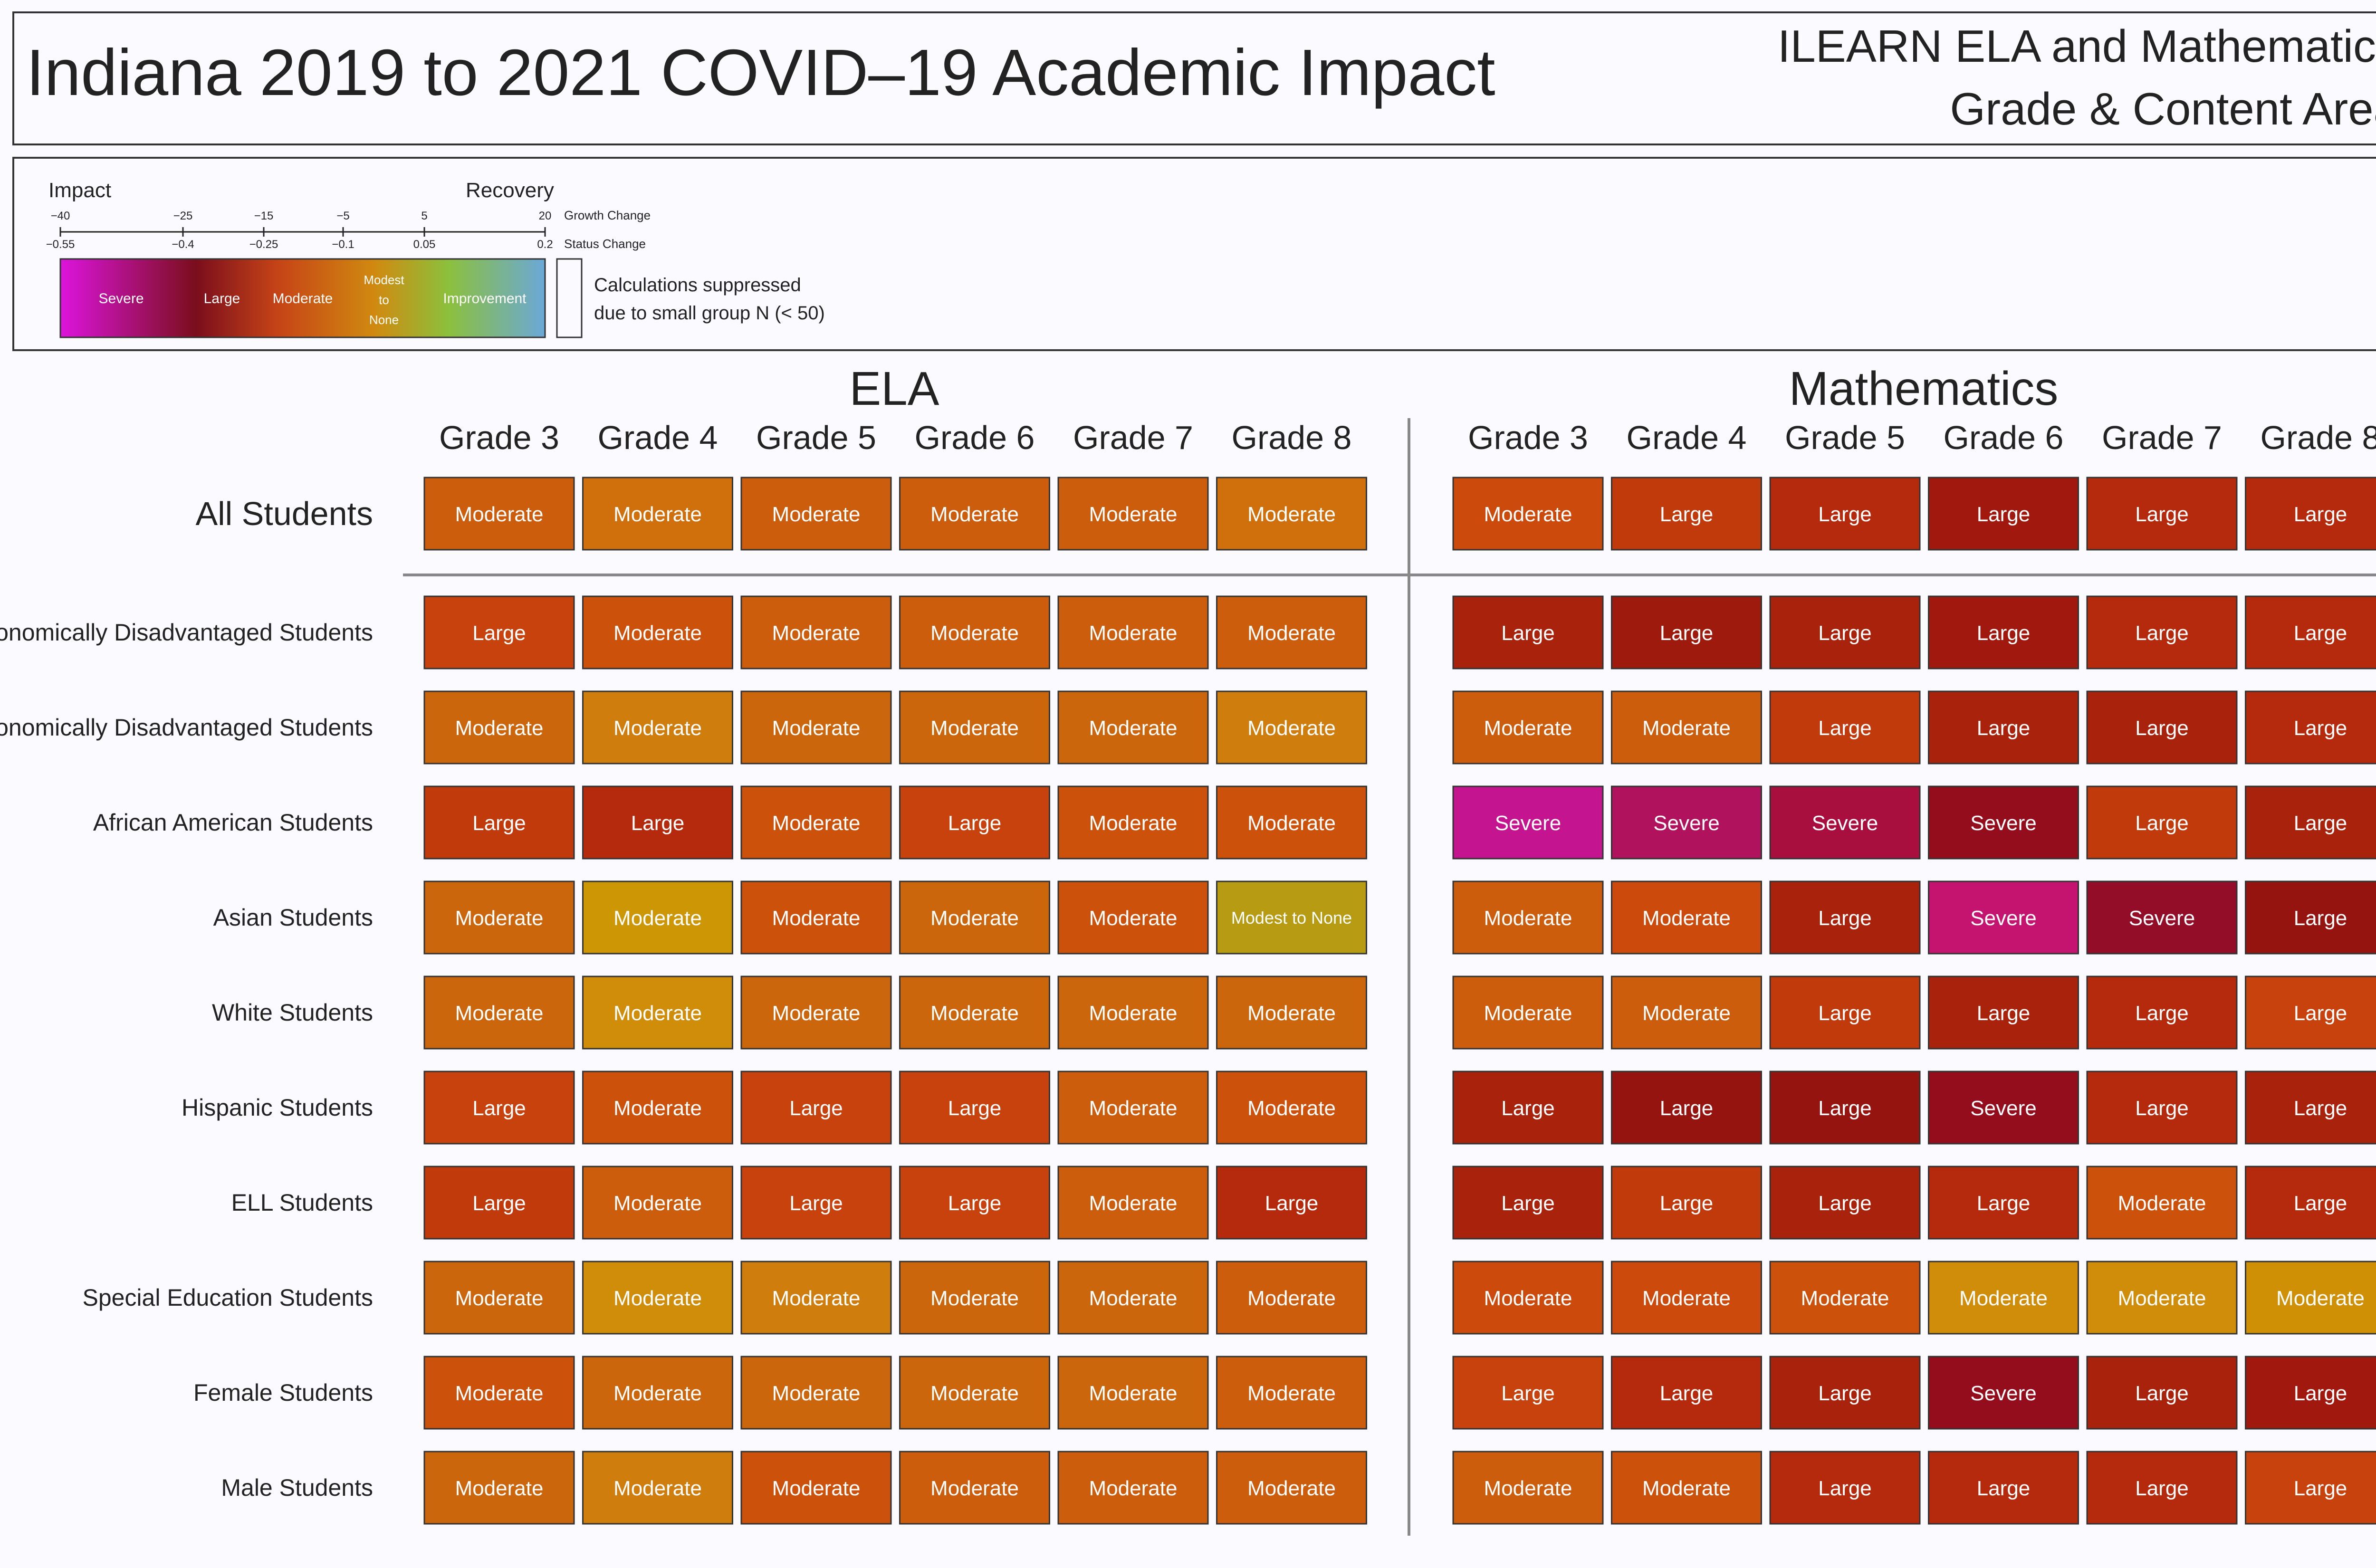 The width and height of the screenshot is (2376, 1568). I want to click on legend-improvement-label: Improvement, so click(485, 298).